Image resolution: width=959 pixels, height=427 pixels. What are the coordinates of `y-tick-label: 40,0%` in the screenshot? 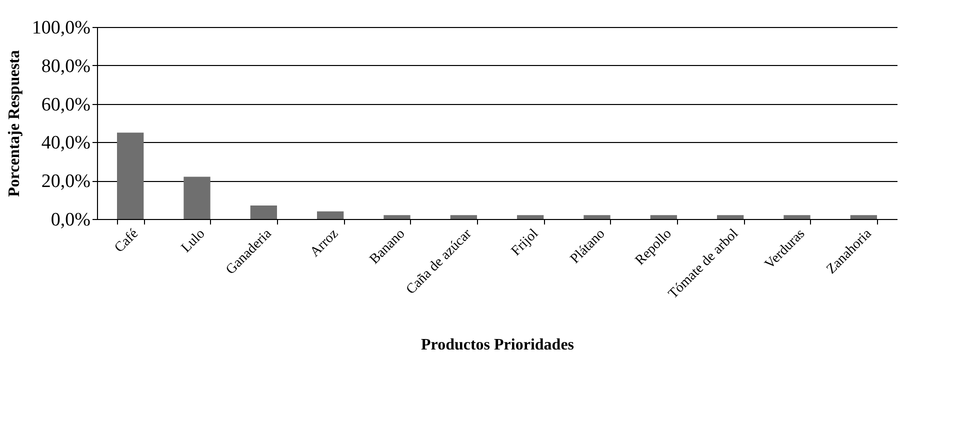 It's located at (66, 143).